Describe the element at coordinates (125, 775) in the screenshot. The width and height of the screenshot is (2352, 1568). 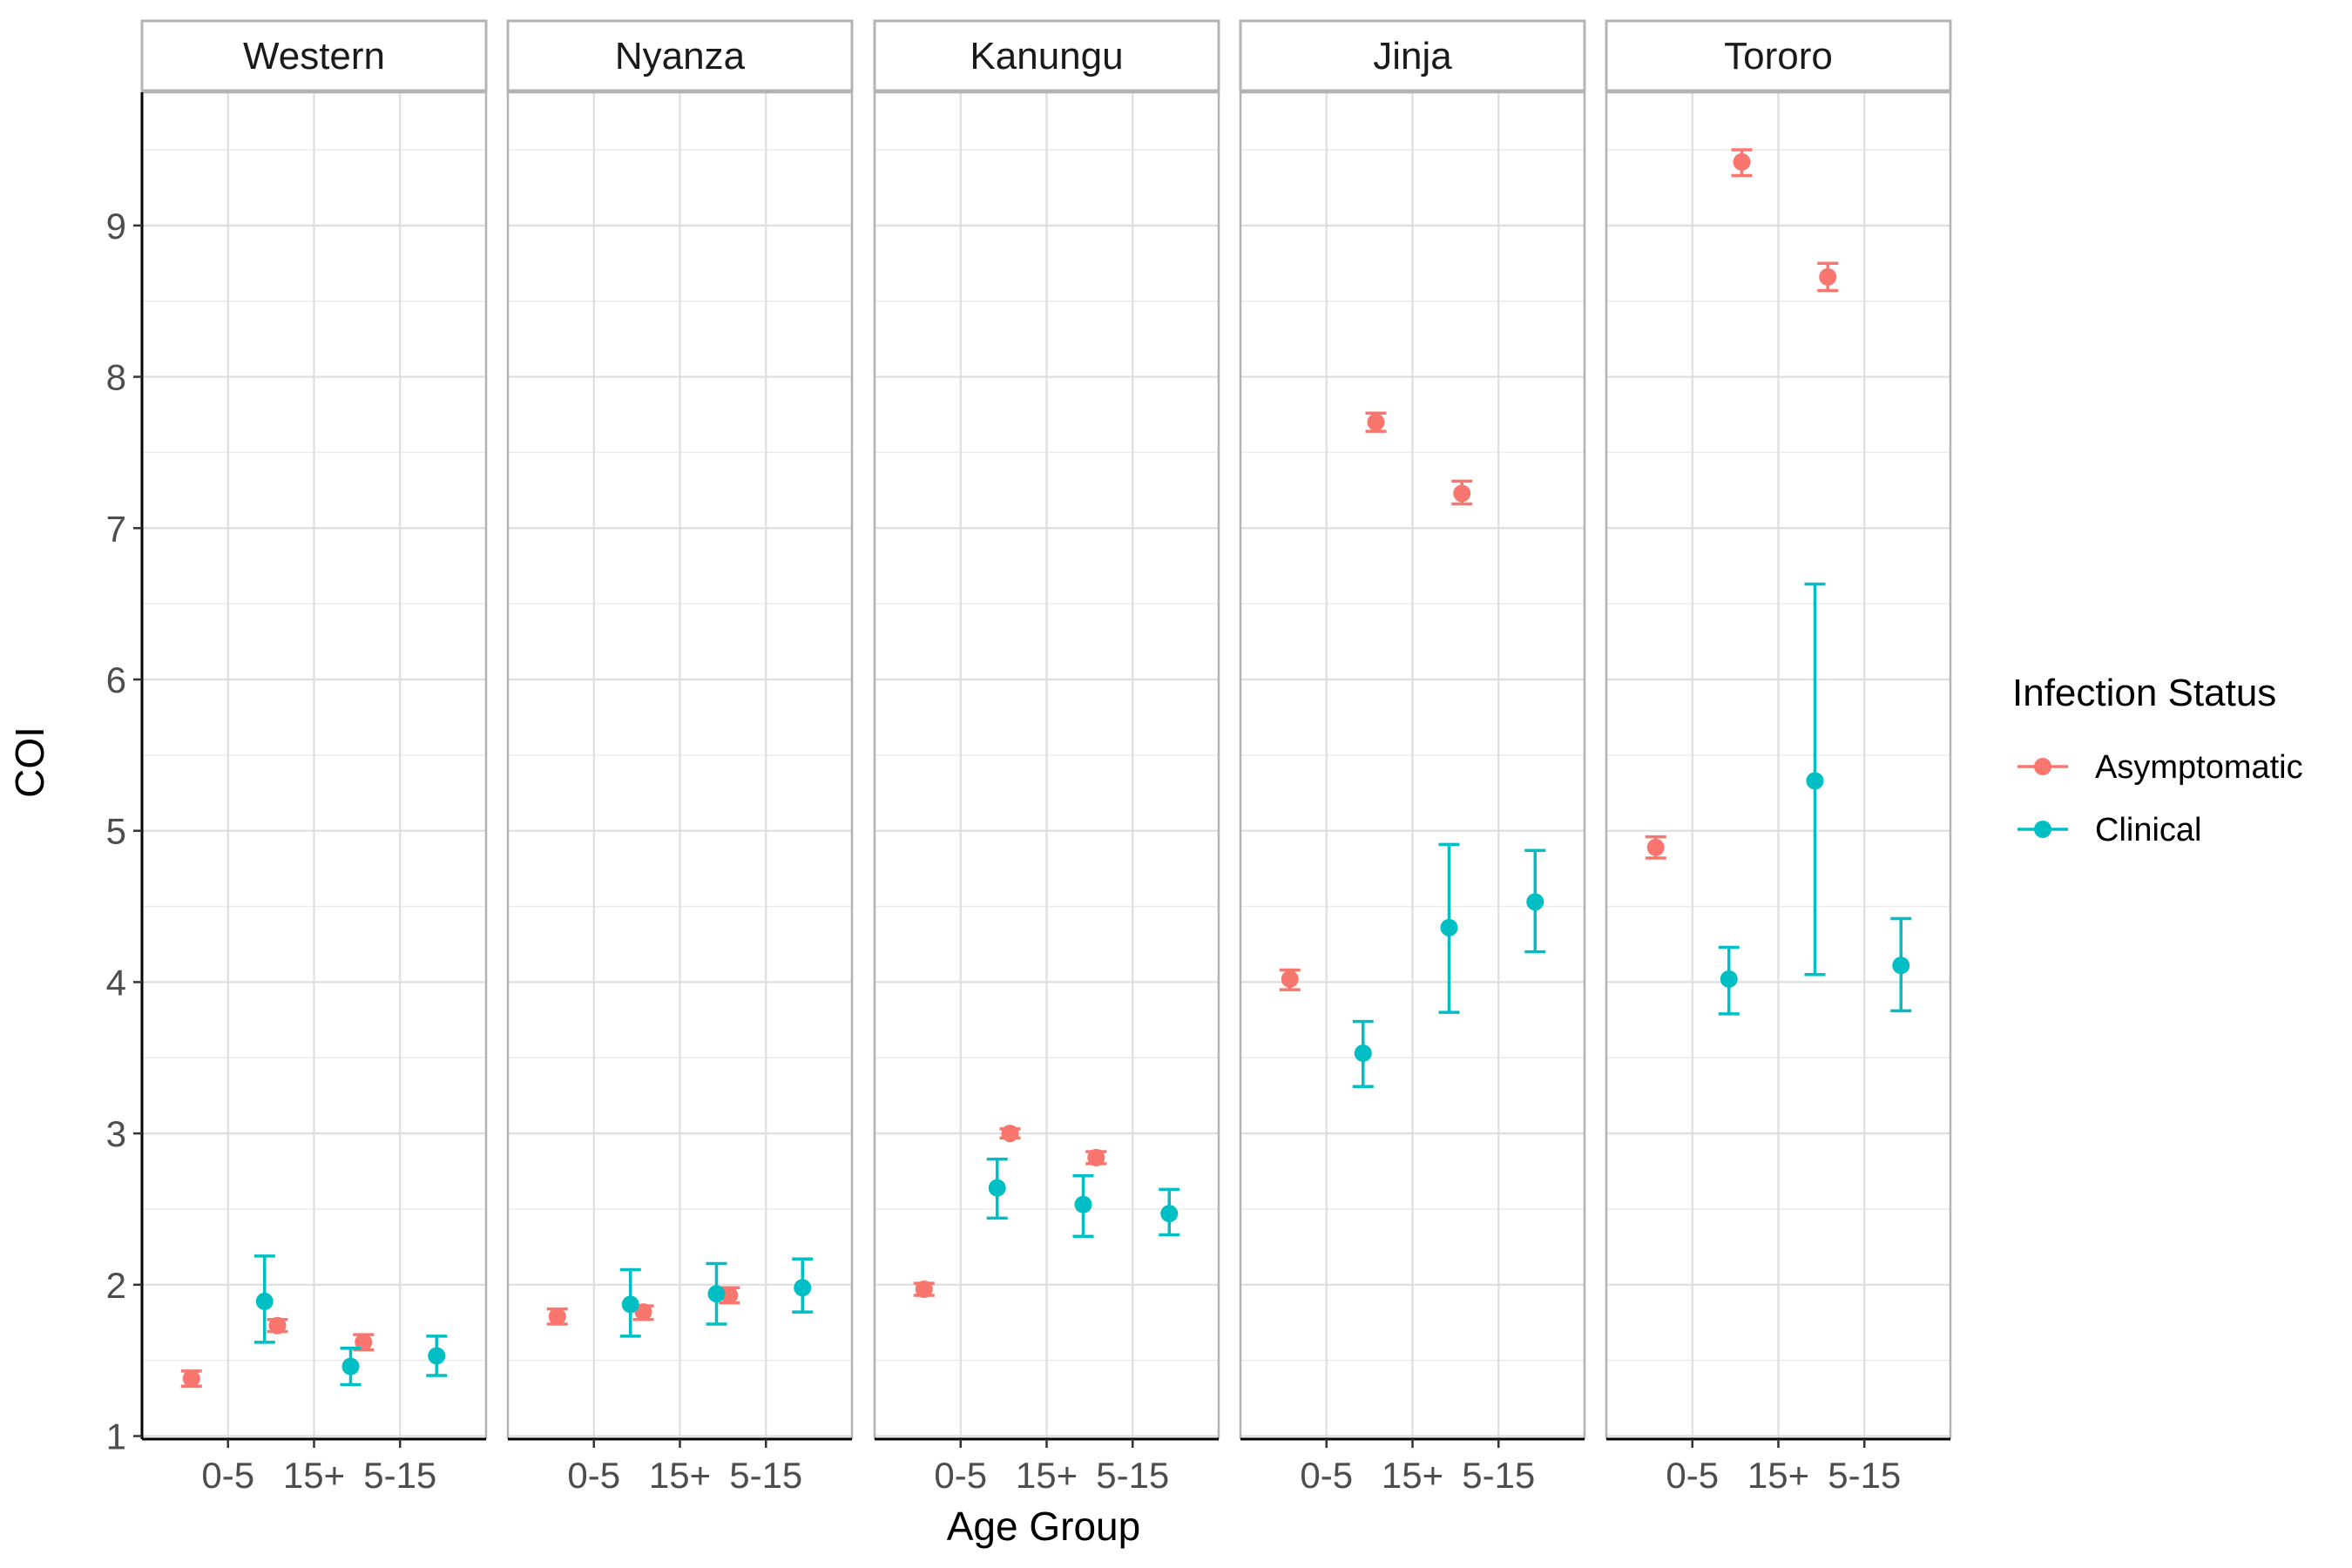
I see `y-axis: 1 2 3 4 5 6 7 8 9` at that location.